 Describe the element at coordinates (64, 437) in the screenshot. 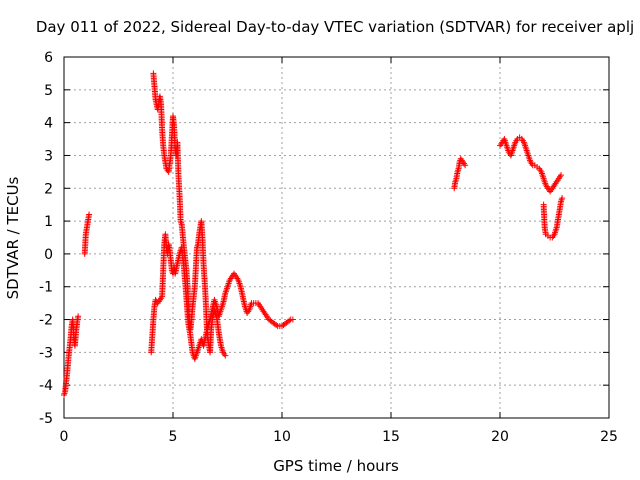

I see `x-tick-label: 0` at that location.